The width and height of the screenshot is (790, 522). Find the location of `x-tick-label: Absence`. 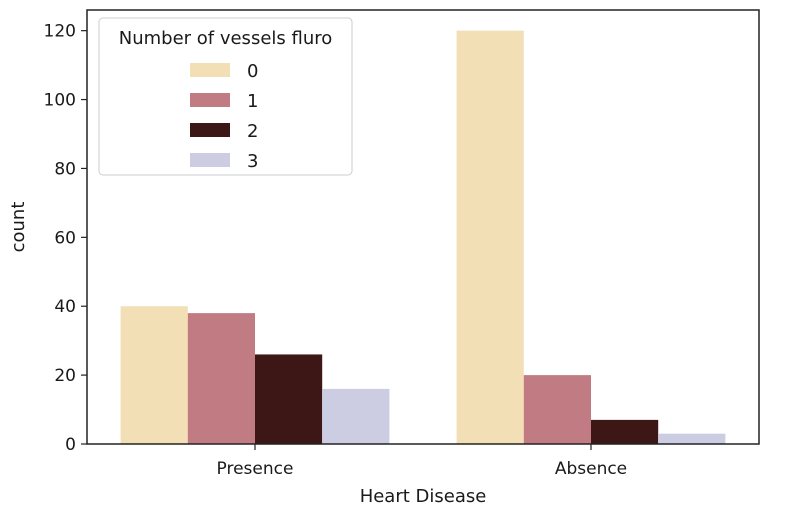

x-tick-label: Absence is located at coordinates (591, 469).